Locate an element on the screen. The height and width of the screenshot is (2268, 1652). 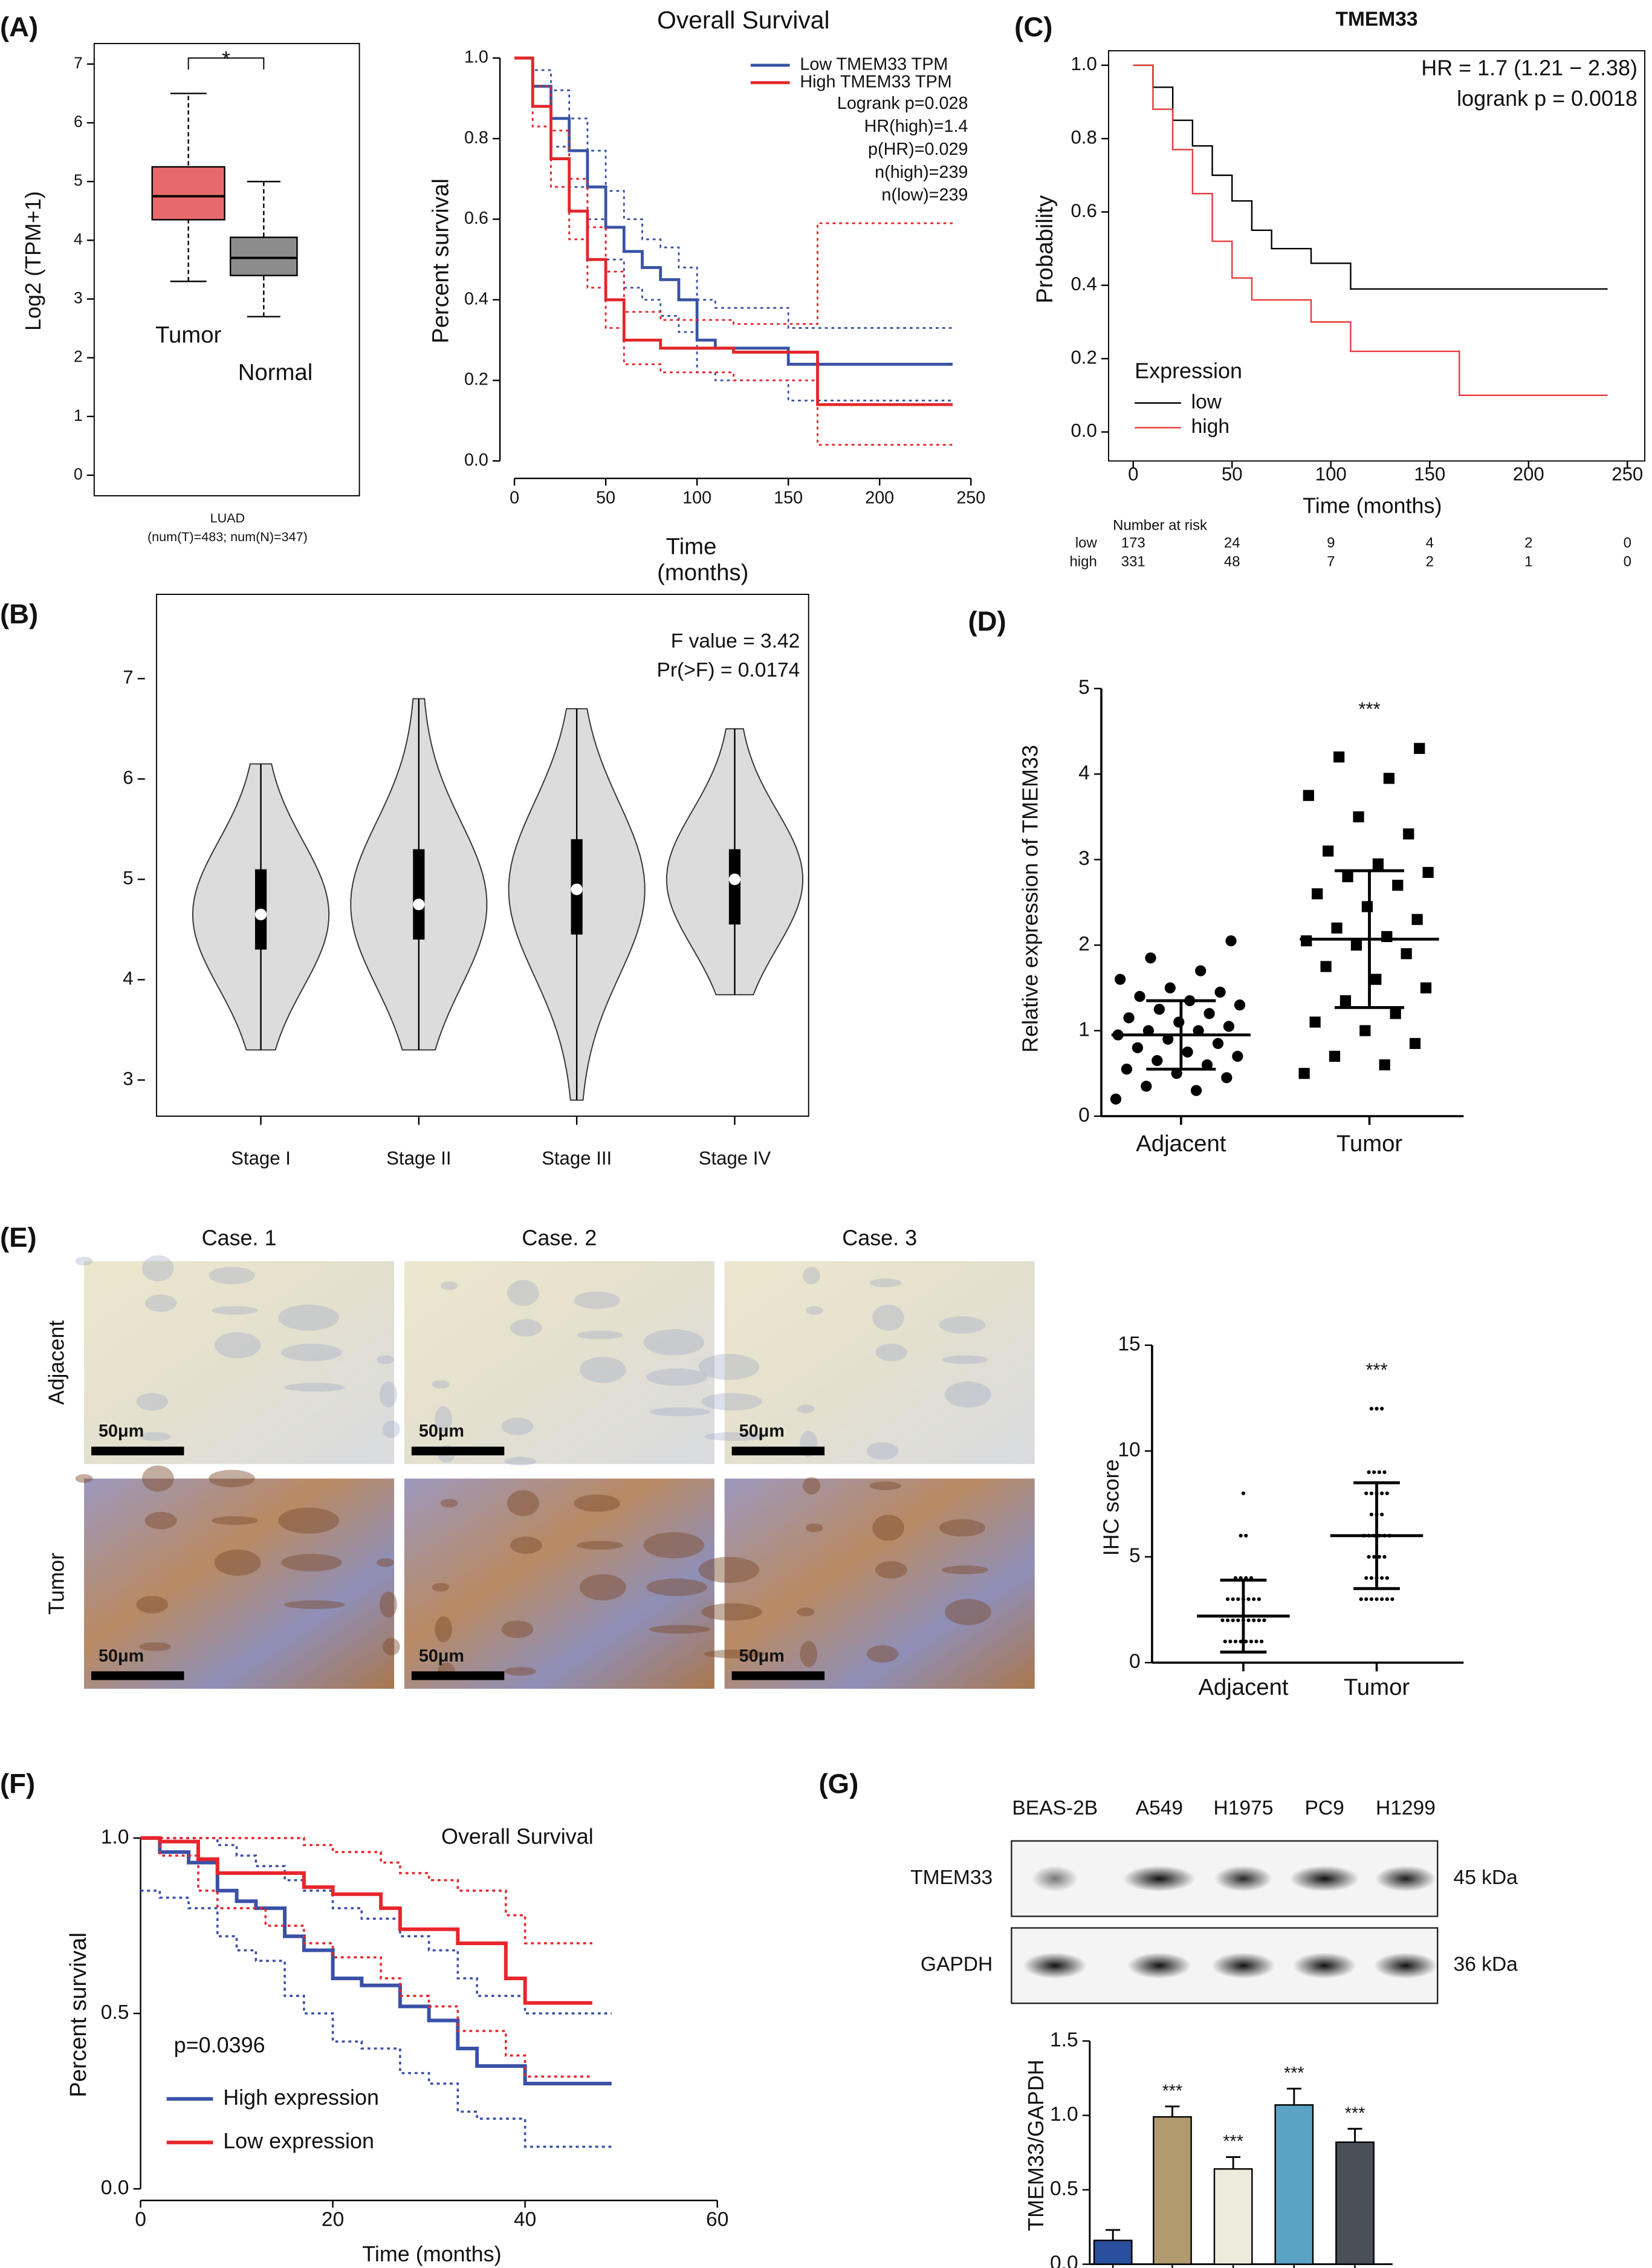
significance-bracket is located at coordinates (226, 63).